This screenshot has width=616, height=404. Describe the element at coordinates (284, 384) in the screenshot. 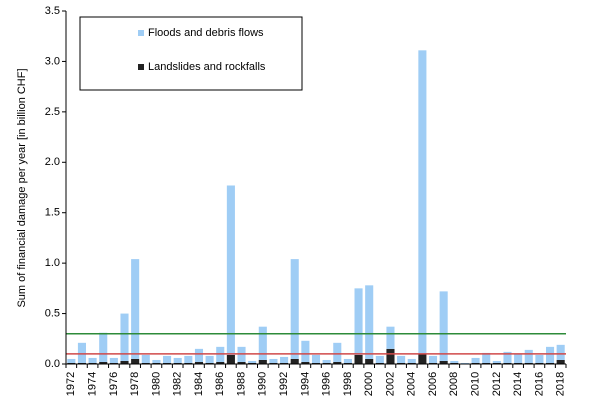

I see `x-tick-label: 1992` at that location.